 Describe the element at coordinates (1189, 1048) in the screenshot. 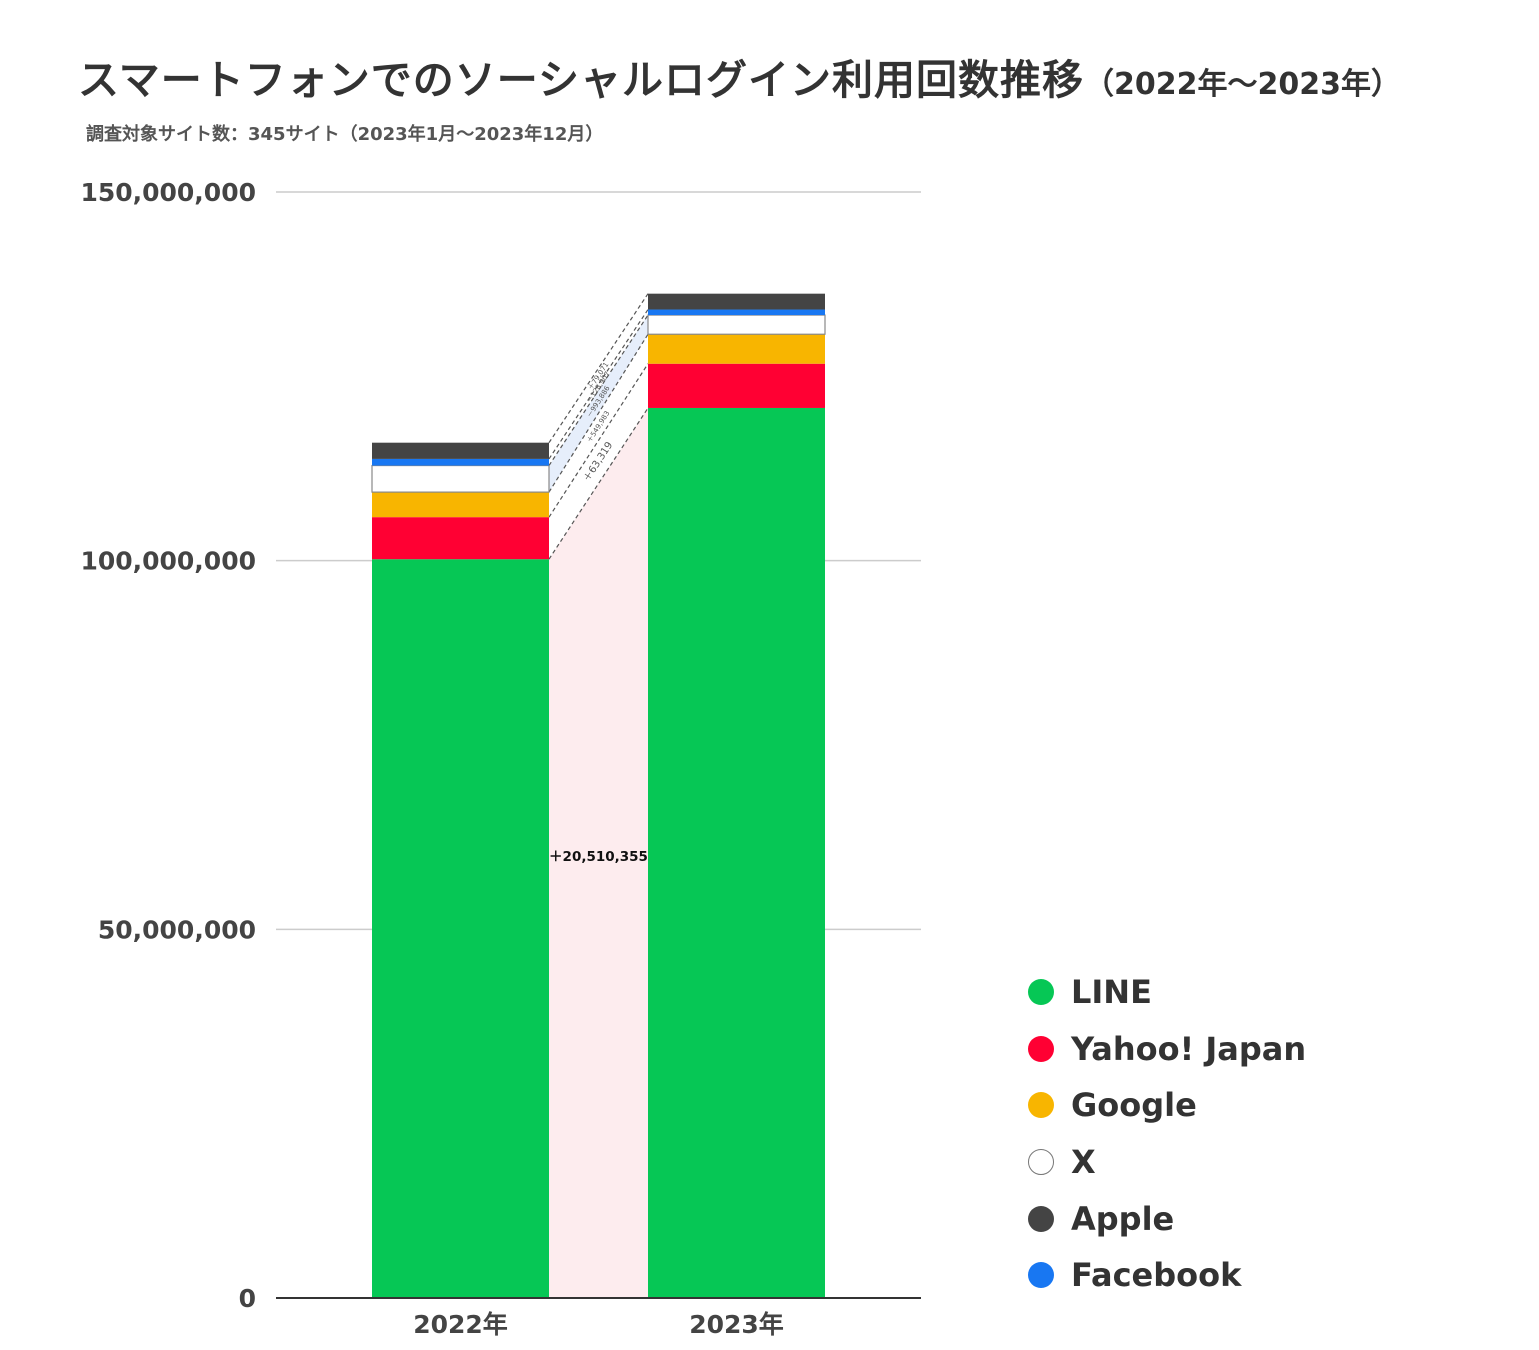

I see `legend-label: Yahoo! Japan` at that location.